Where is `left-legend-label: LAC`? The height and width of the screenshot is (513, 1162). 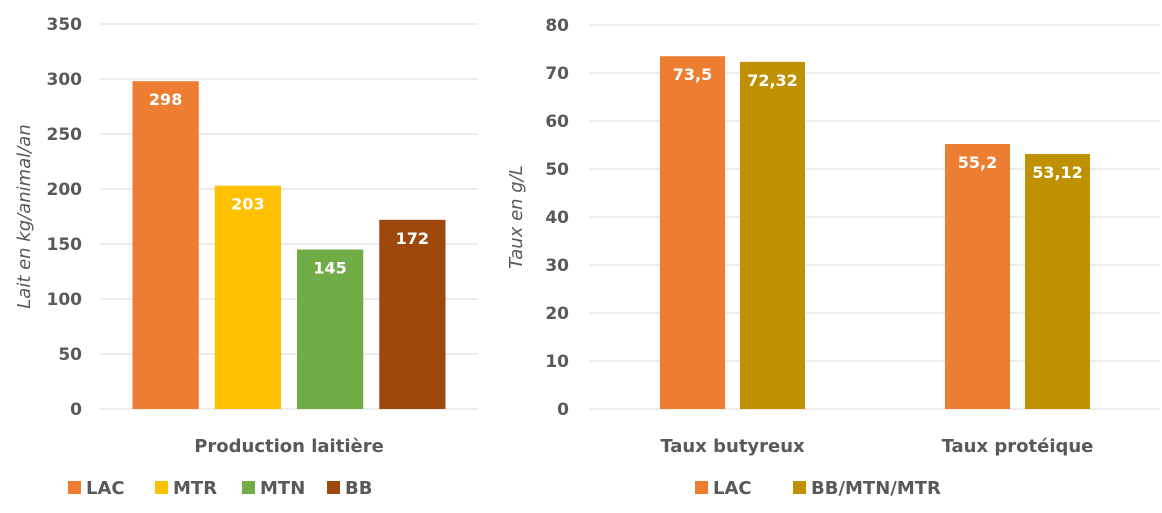 left-legend-label: LAC is located at coordinates (105, 488).